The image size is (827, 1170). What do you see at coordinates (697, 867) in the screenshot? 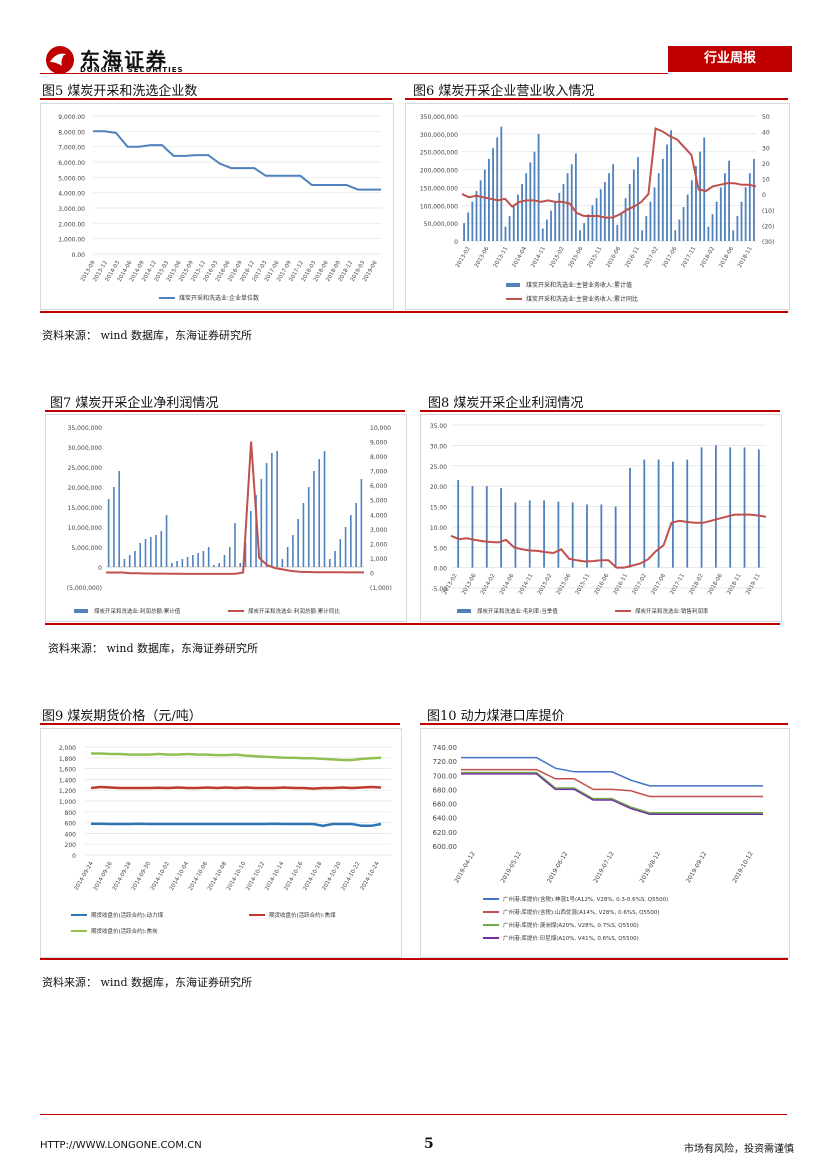
I see `f10-xtick: 2019-09-12` at bounding box center [697, 867].